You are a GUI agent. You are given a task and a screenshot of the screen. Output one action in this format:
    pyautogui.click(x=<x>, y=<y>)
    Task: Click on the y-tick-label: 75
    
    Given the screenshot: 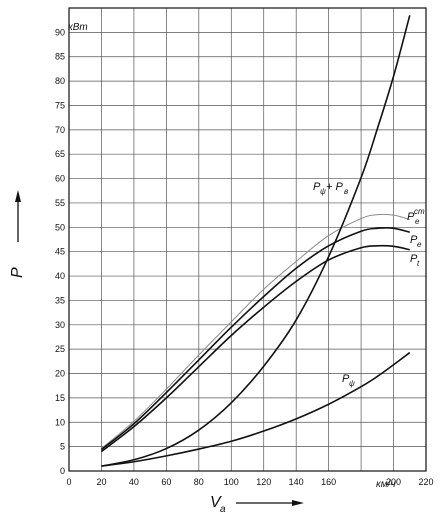 What is the action you would take?
    pyautogui.click(x=60, y=105)
    